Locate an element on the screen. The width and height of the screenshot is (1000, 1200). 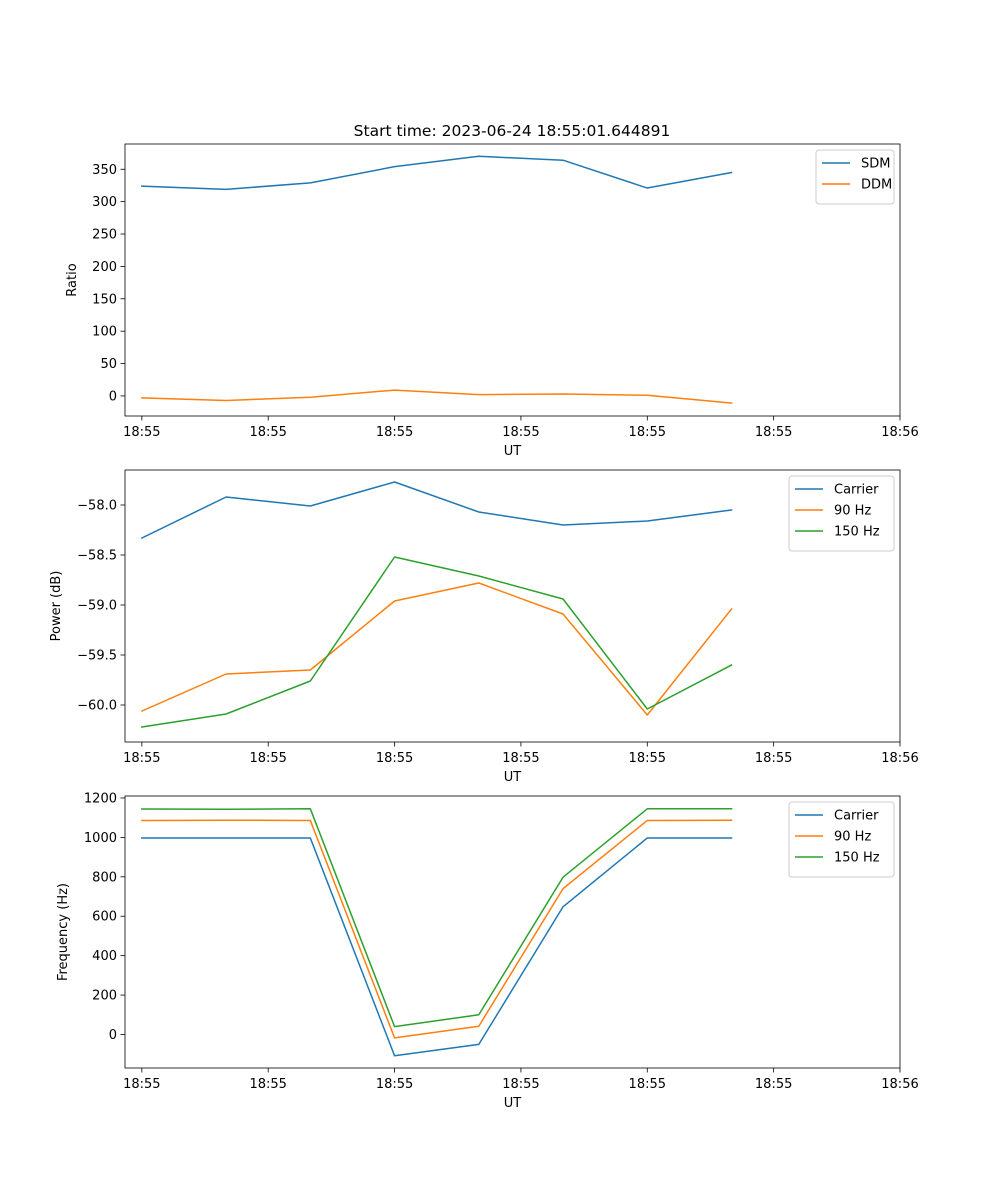
y-axis-label: Ratio is located at coordinates (72, 279).